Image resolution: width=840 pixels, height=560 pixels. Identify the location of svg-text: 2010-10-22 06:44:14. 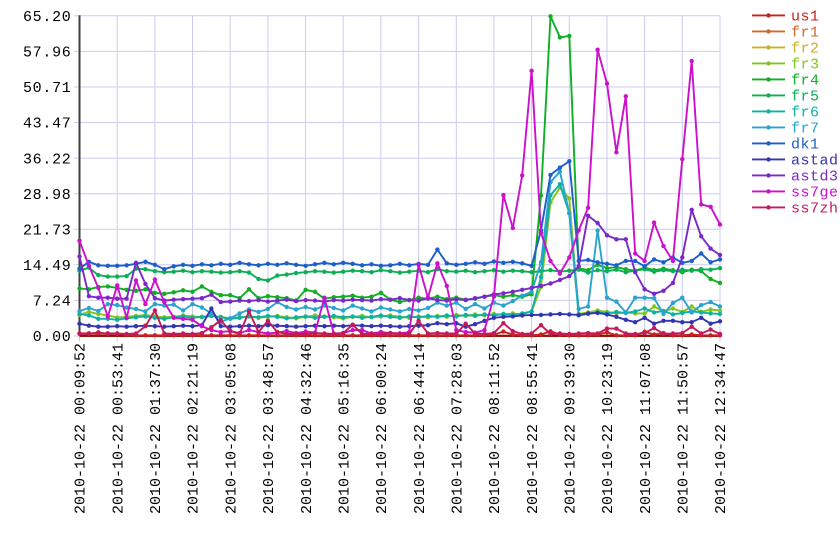
(420, 428).